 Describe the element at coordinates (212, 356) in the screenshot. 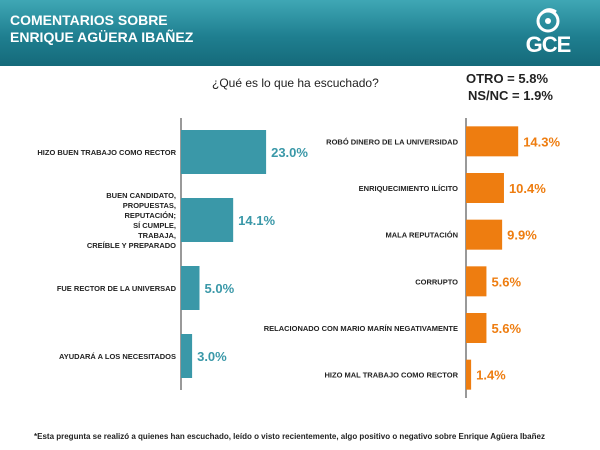

I see `positive-value-label: 3.0%` at that location.